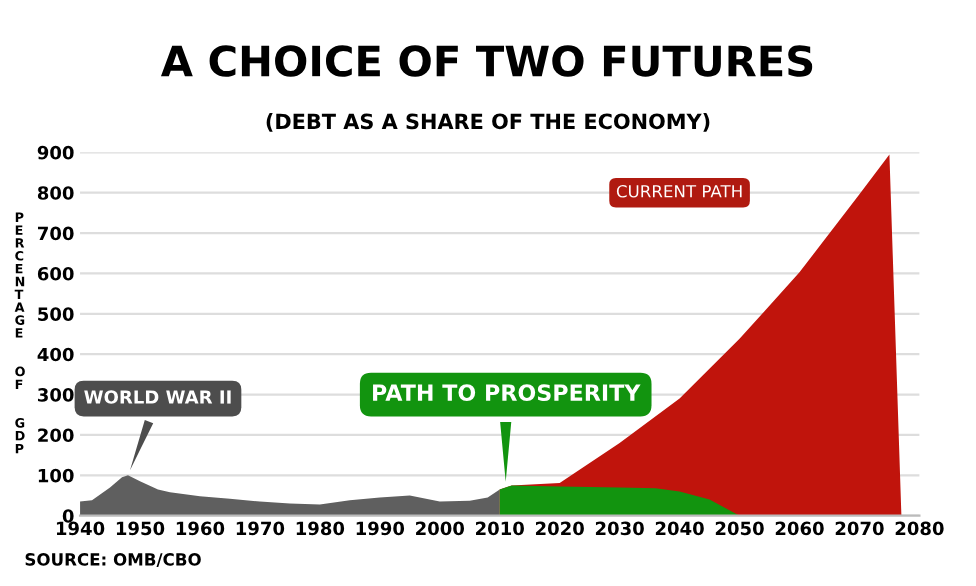 This screenshot has width=976, height=586. I want to click on y-tick-label: 300, so click(56, 395).